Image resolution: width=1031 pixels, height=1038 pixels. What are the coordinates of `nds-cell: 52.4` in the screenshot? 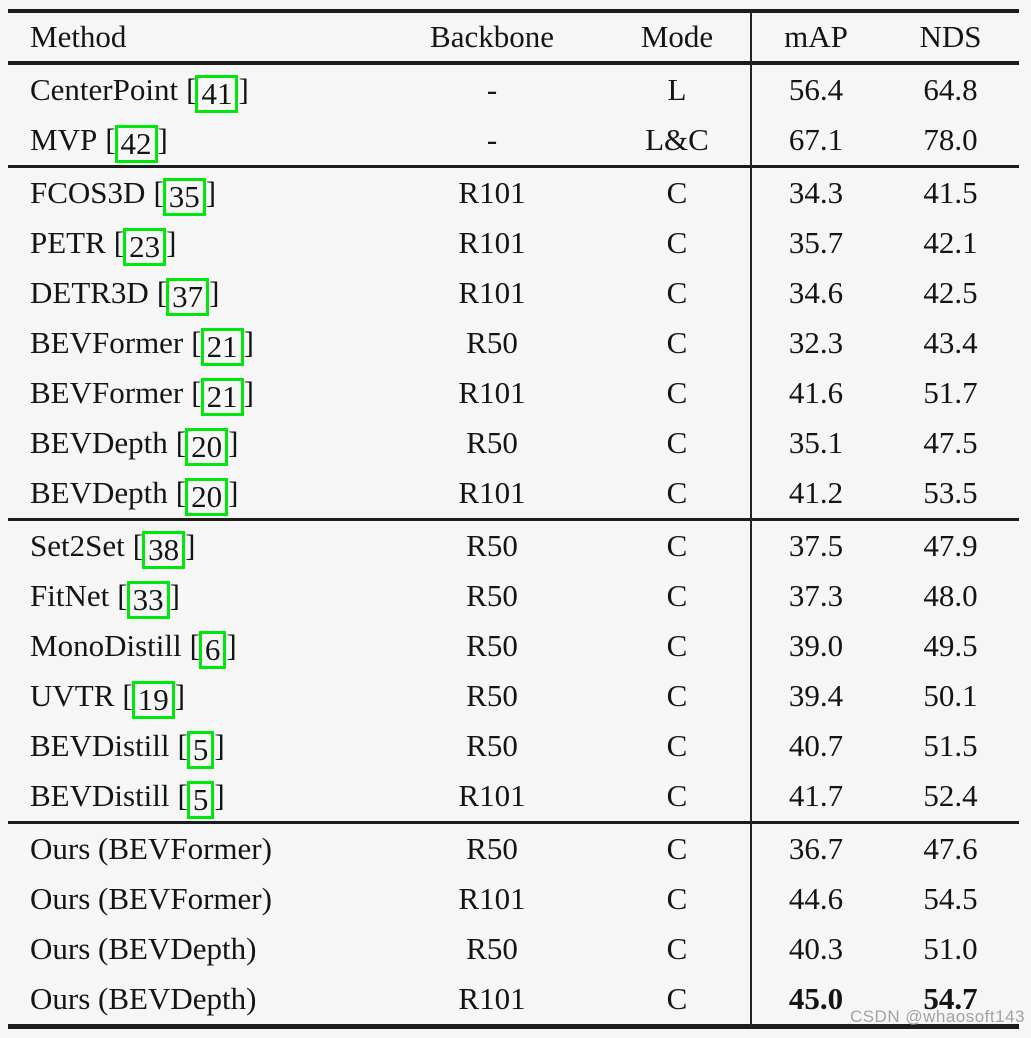 It's located at (950, 795).